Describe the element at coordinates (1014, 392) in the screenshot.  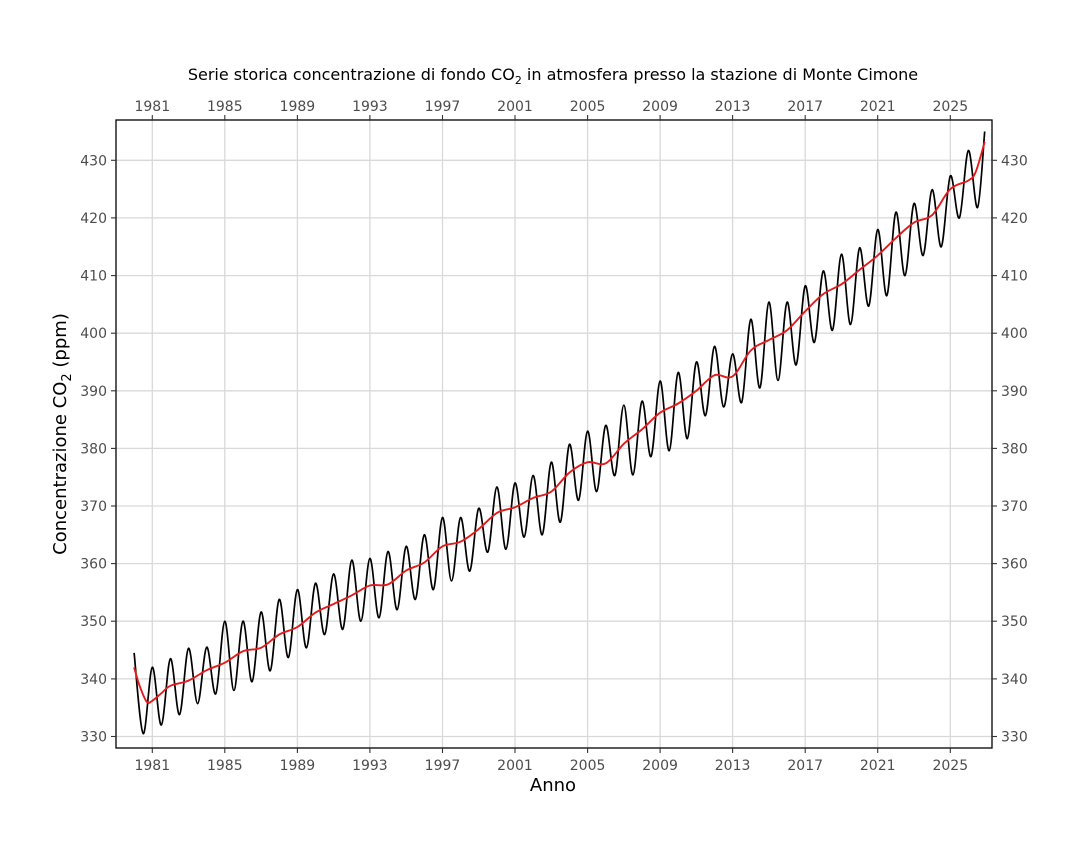
I see `y-tick-label-right: 390` at that location.